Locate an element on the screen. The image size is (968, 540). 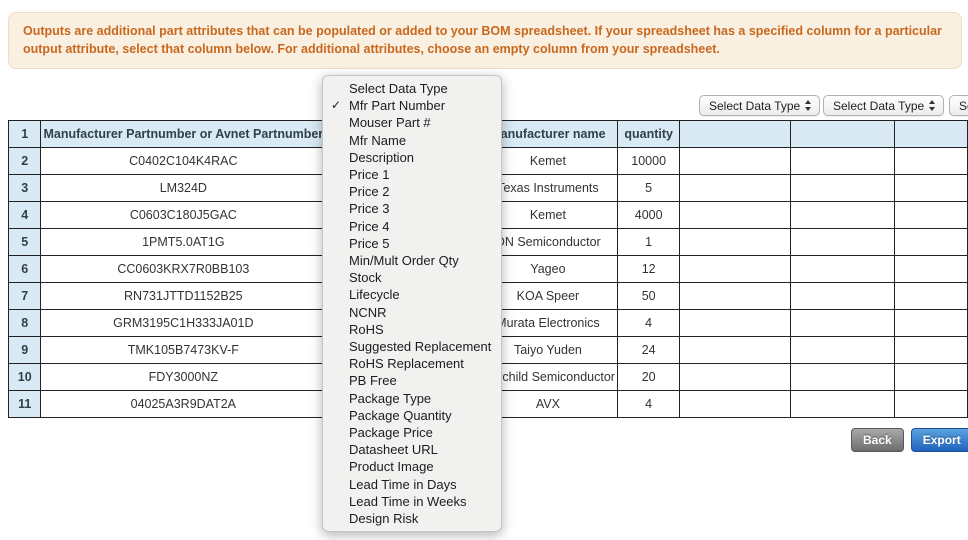
quantity-cell: 12 is located at coordinates (648, 269).